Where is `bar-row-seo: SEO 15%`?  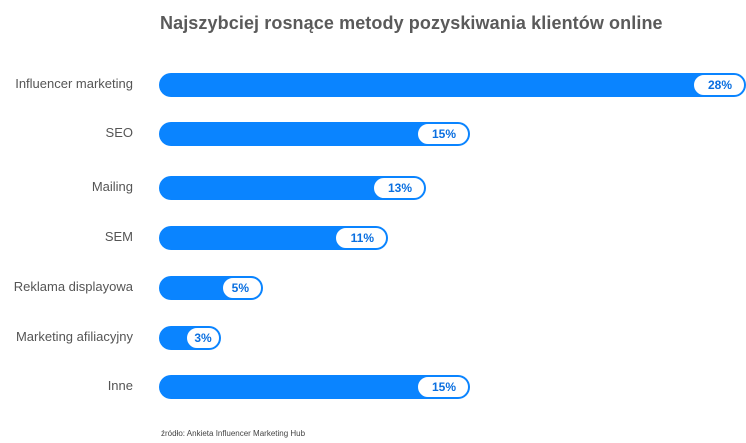
bar-row-seo: SEO 15% is located at coordinates (373, 134).